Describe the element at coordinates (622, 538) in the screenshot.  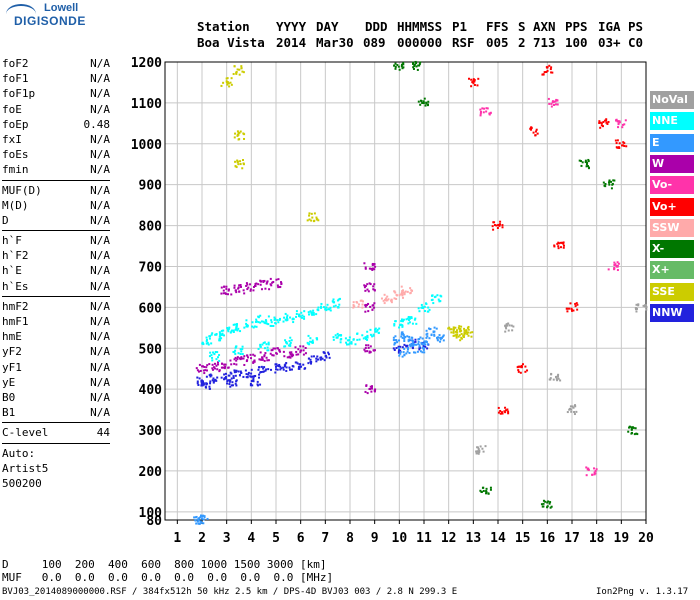
I see `x-tick-label: 19` at that location.